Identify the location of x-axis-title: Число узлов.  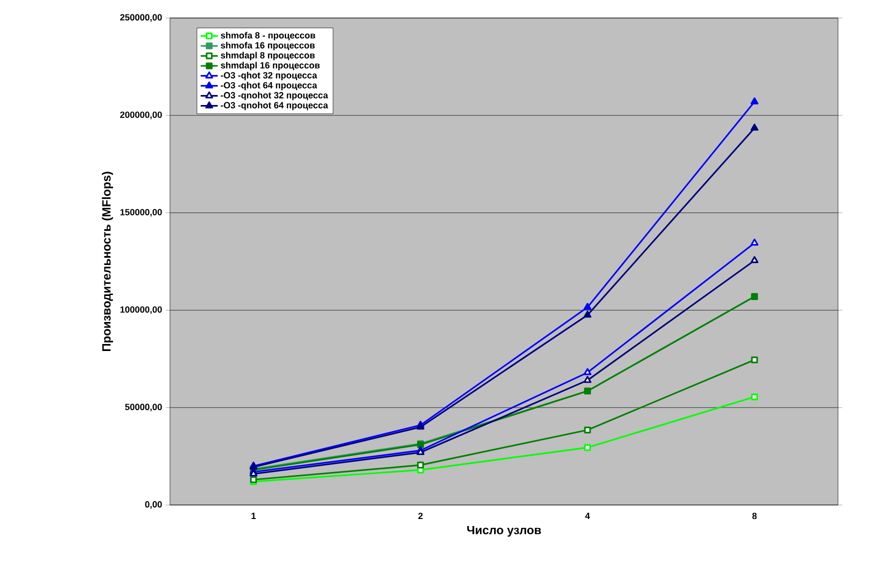
(504, 531).